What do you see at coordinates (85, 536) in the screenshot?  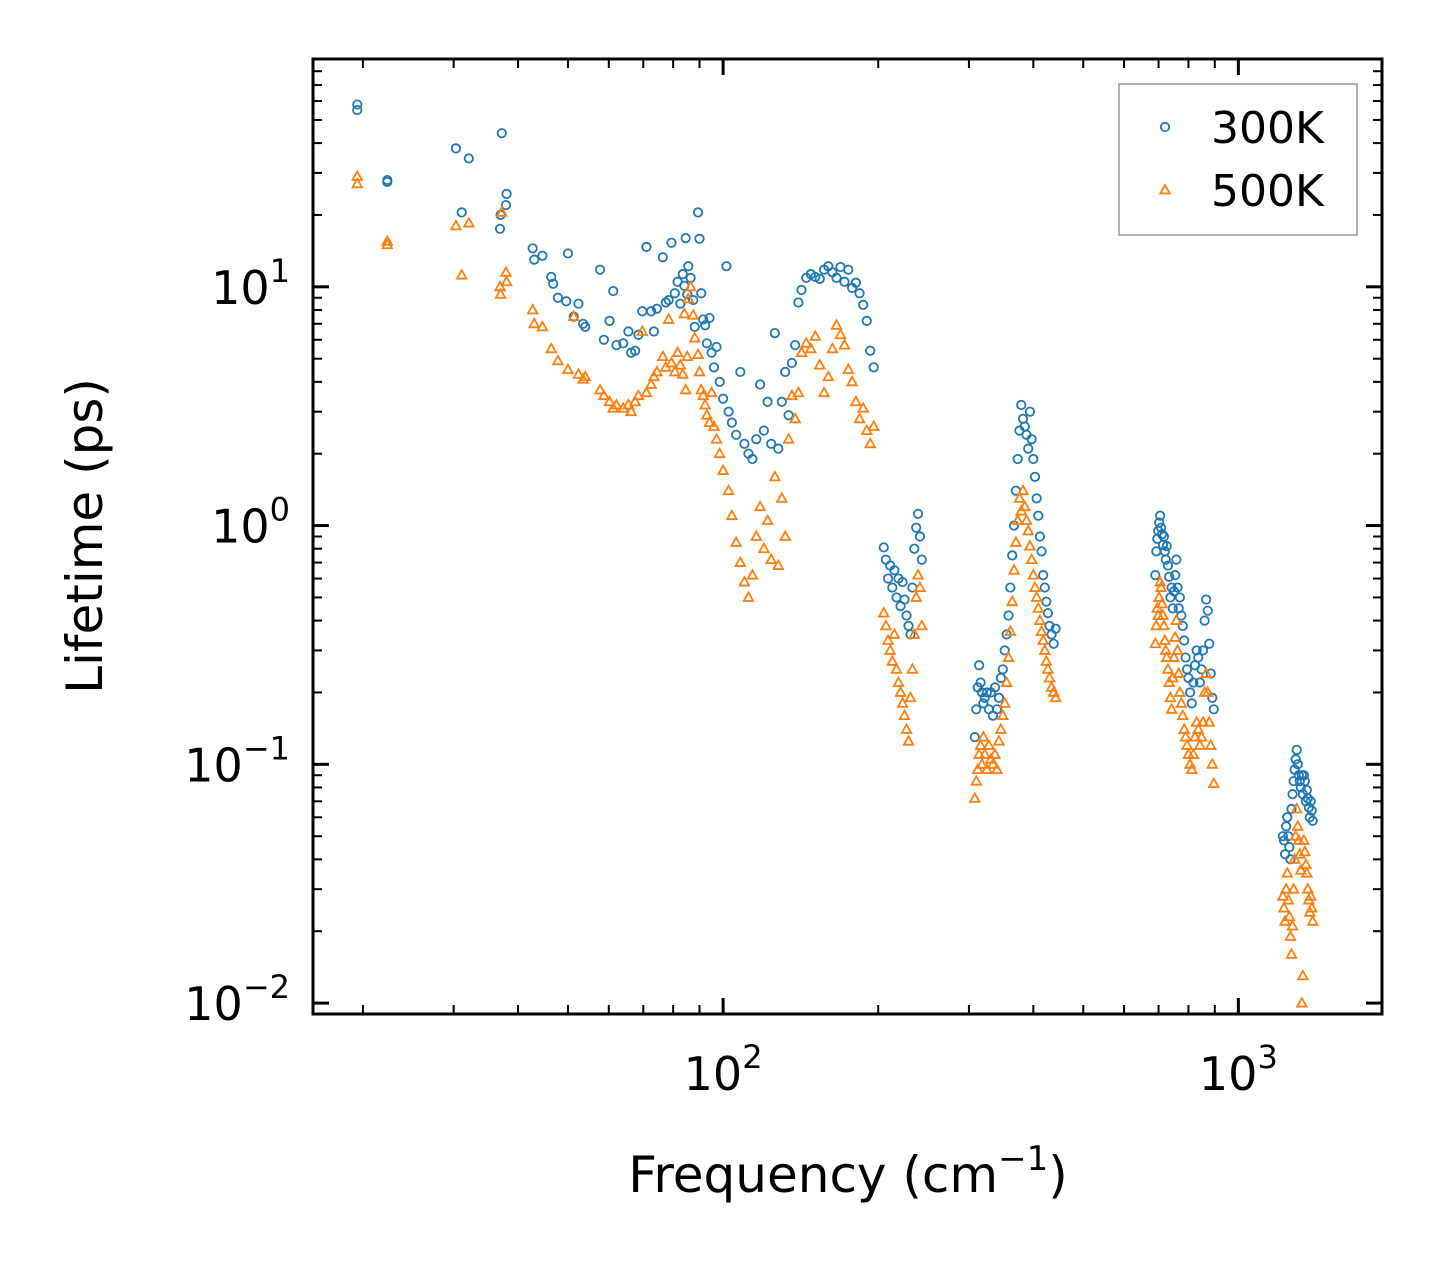 I see `y-axis-label: Lifetime (ps)` at bounding box center [85, 536].